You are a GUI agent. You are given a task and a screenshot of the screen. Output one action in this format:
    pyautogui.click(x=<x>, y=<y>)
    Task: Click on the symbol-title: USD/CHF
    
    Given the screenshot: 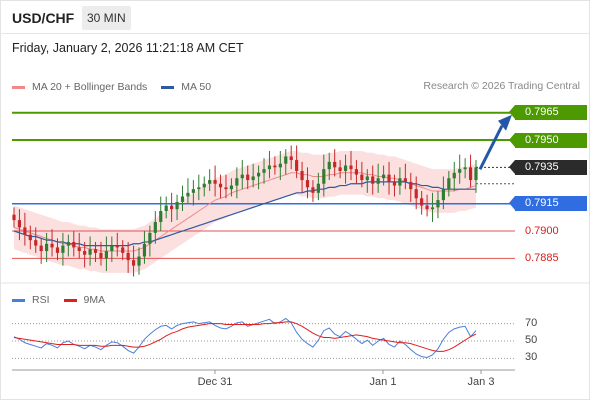 What is the action you would take?
    pyautogui.click(x=43, y=18)
    